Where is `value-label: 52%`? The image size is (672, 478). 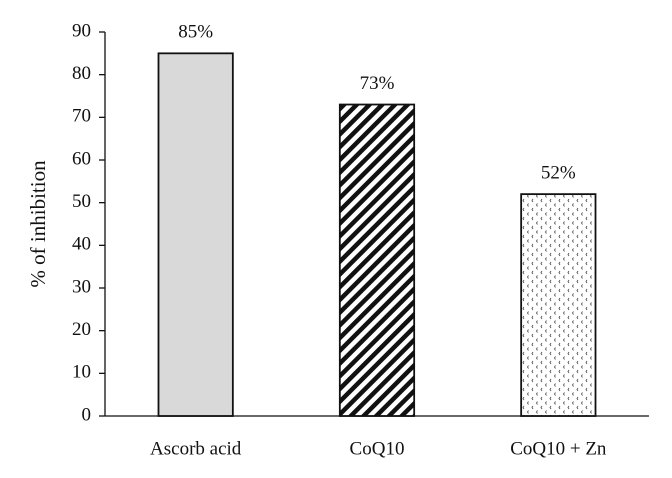 value-label: 52% is located at coordinates (558, 172).